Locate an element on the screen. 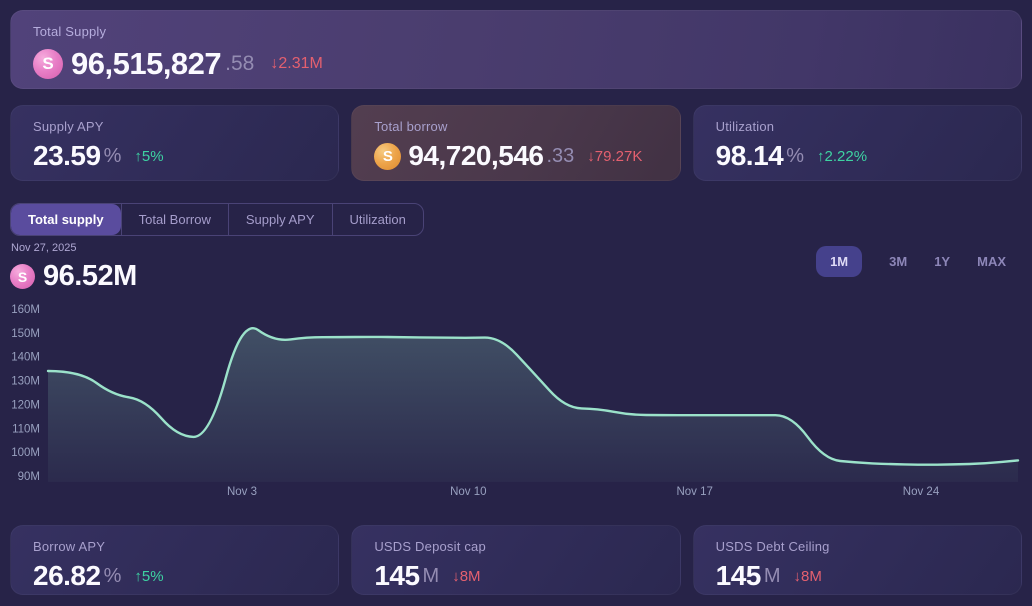  deposit-cap-label: USDS Deposit cap is located at coordinates (430, 546).